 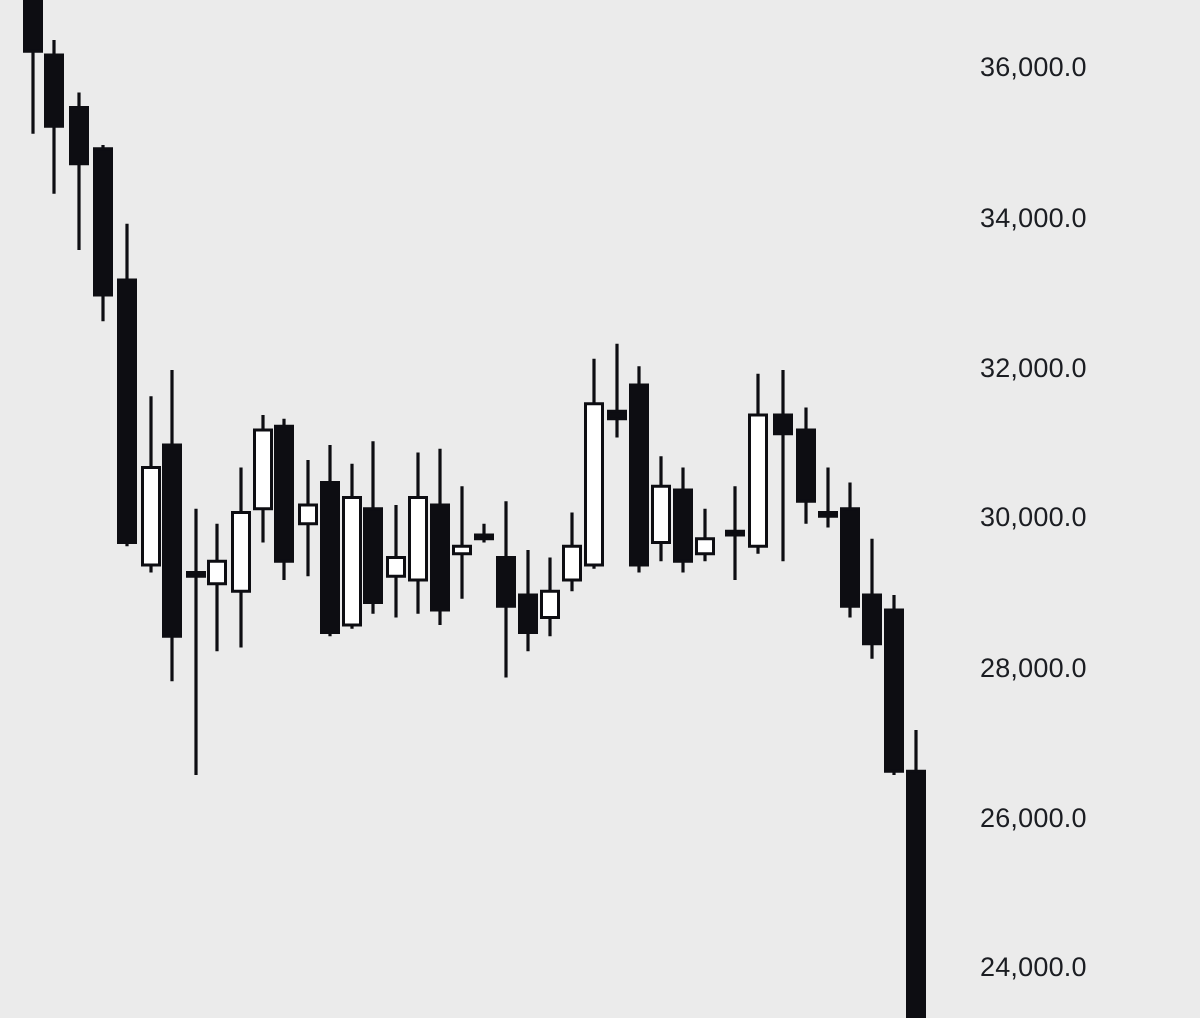 What do you see at coordinates (1033, 967) in the screenshot?
I see `y-axis-tick-label: 24,000.0` at bounding box center [1033, 967].